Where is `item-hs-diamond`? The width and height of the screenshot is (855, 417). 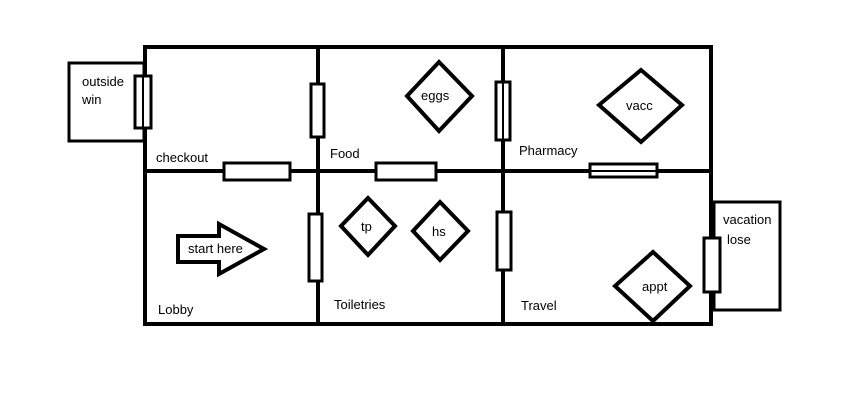 item-hs-diamond is located at coordinates (440, 231).